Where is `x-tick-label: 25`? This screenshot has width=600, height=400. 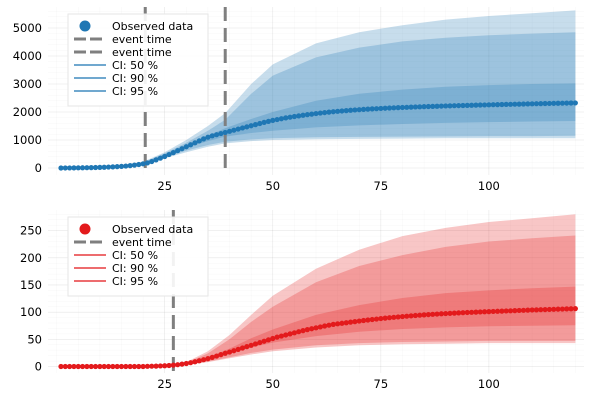 x-tick-label: 25 is located at coordinates (164, 384).